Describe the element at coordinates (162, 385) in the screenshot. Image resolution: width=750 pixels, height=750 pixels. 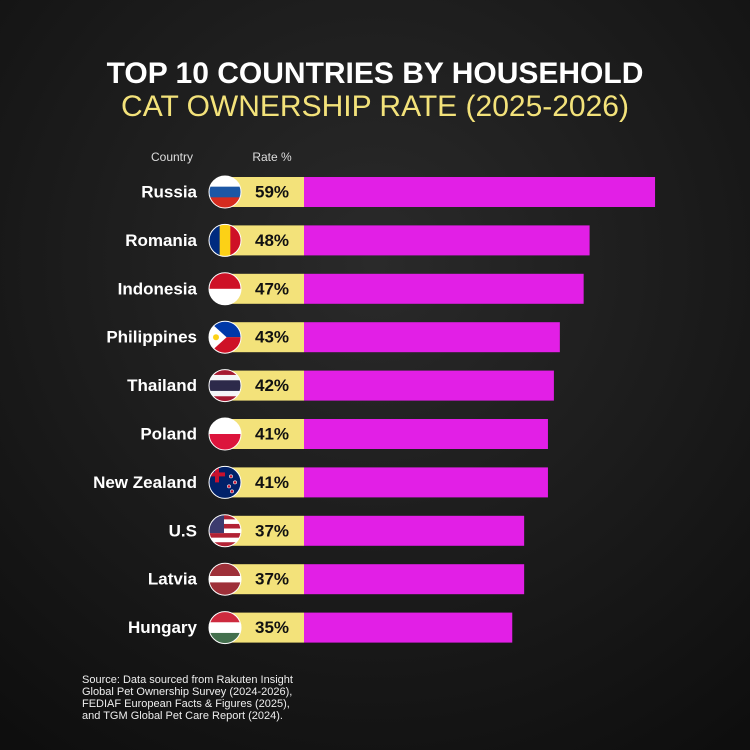
I see `category-label: Thailand` at that location.